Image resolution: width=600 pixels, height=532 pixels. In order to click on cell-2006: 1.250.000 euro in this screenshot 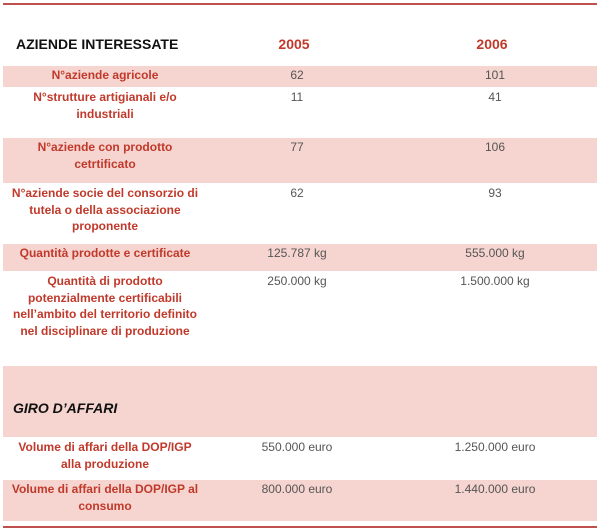, I will do `click(495, 447)`.